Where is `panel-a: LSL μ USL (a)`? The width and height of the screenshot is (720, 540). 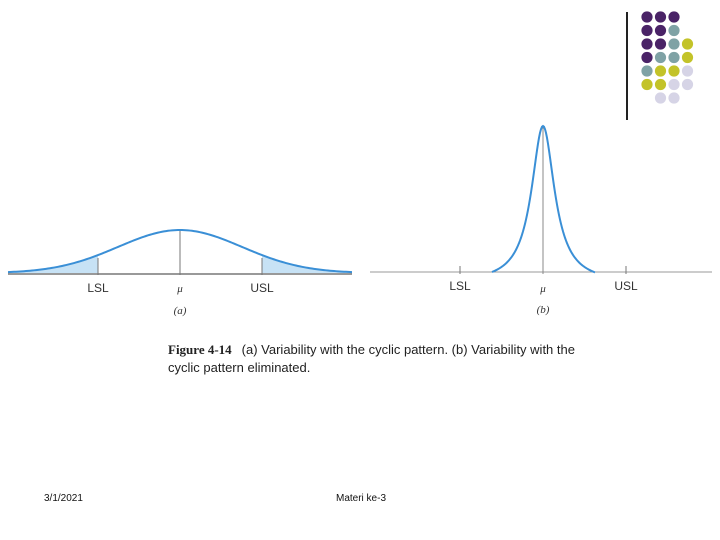
panel-a: LSL μ USL (a) is located at coordinates (180, 272).